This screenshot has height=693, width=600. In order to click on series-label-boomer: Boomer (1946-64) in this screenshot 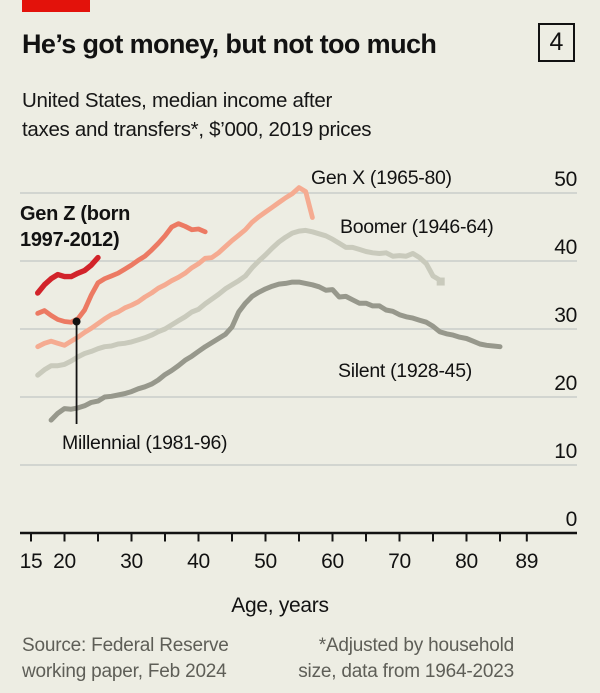, I will do `click(416, 227)`.